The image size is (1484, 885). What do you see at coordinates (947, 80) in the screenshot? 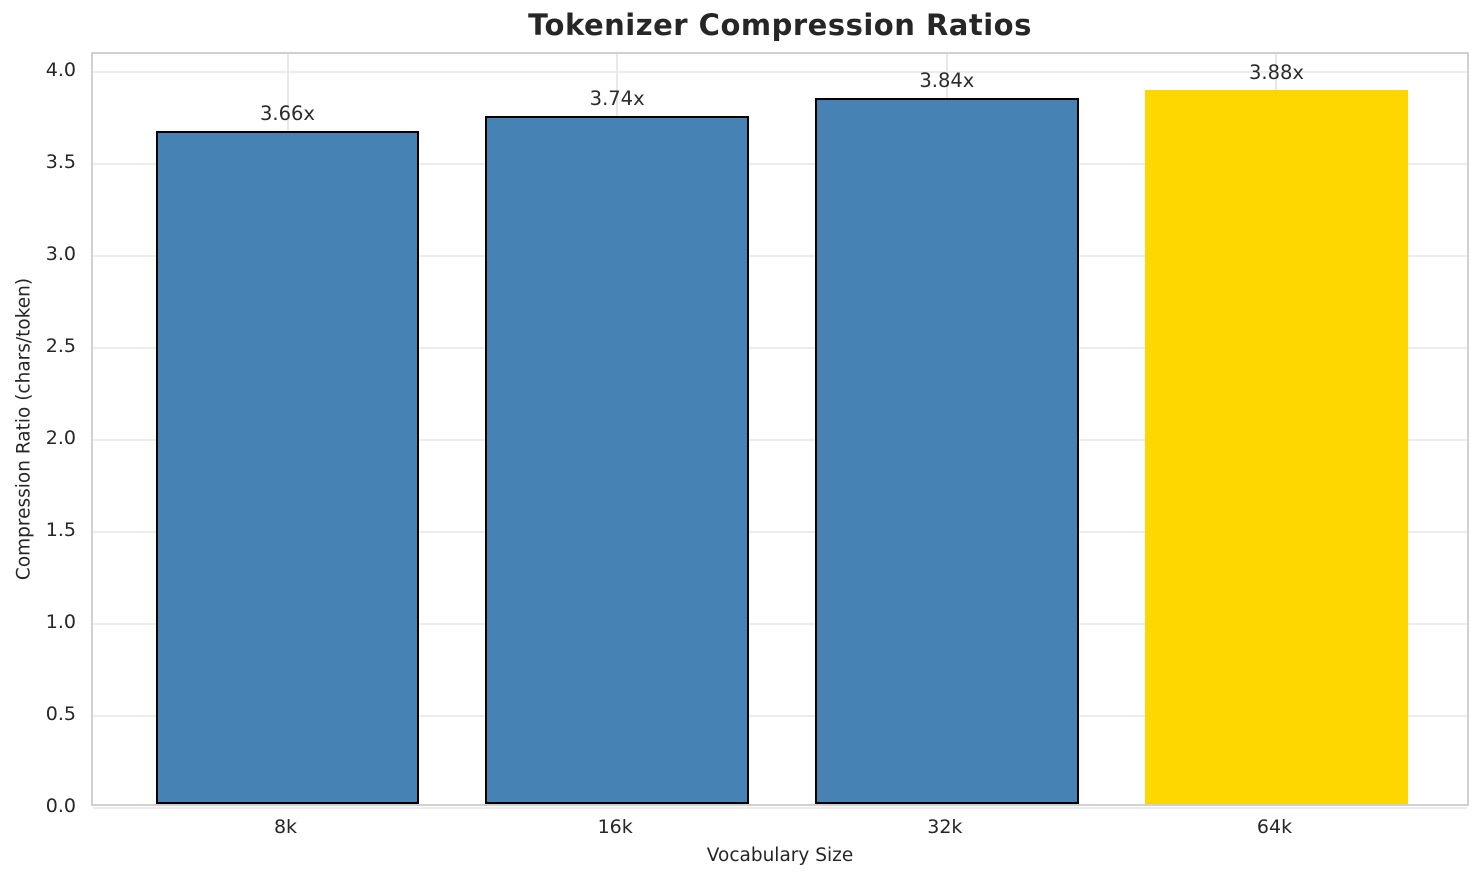
I see `bar-value-label: 3.84x` at bounding box center [947, 80].